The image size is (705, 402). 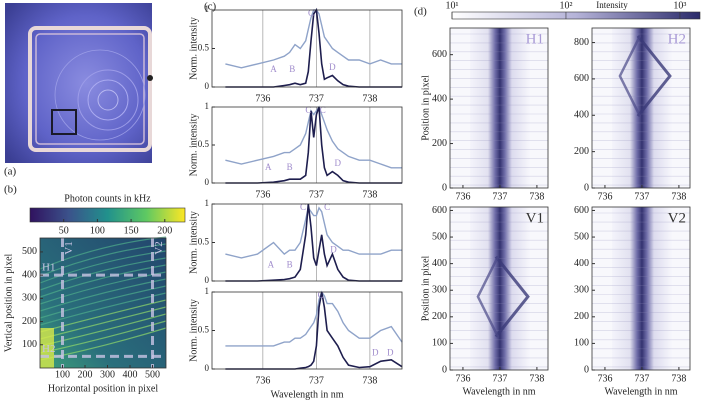 I want to click on x-tick-label: 100, so click(x=62, y=374).